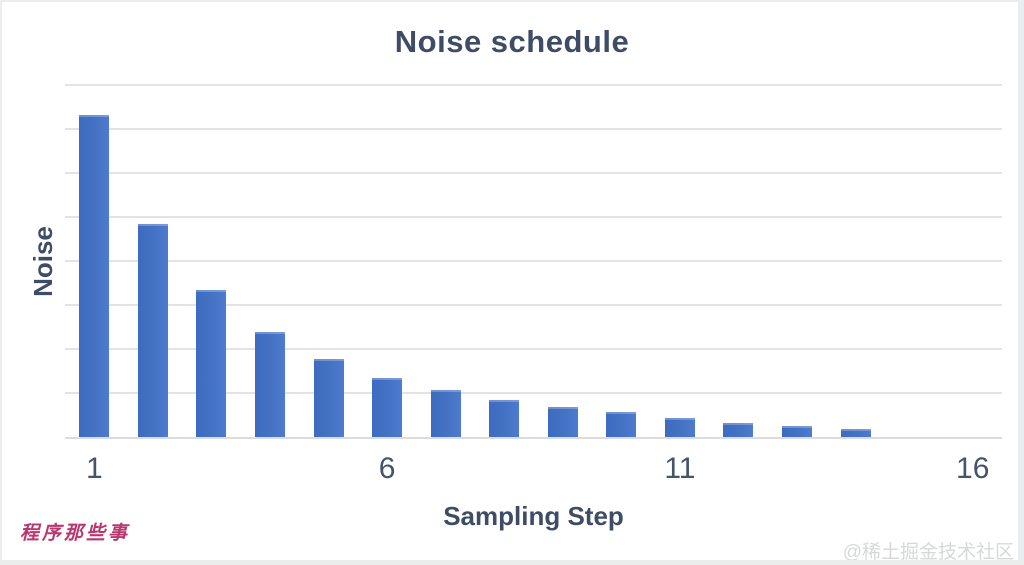  I want to click on watermark-bottom-right: @稀土掘金技术社区, so click(928, 552).